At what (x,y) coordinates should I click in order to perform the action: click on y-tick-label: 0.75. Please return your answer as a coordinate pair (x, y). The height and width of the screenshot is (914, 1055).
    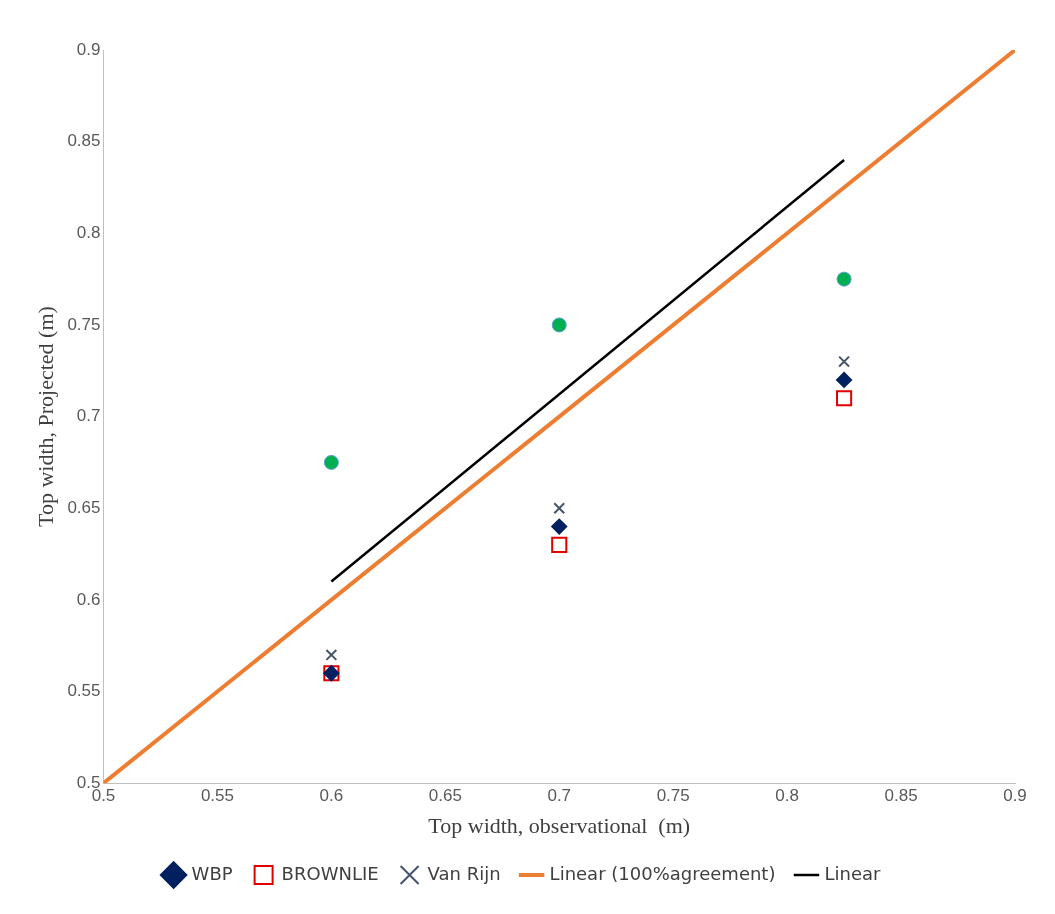
    Looking at the image, I should click on (84, 324).